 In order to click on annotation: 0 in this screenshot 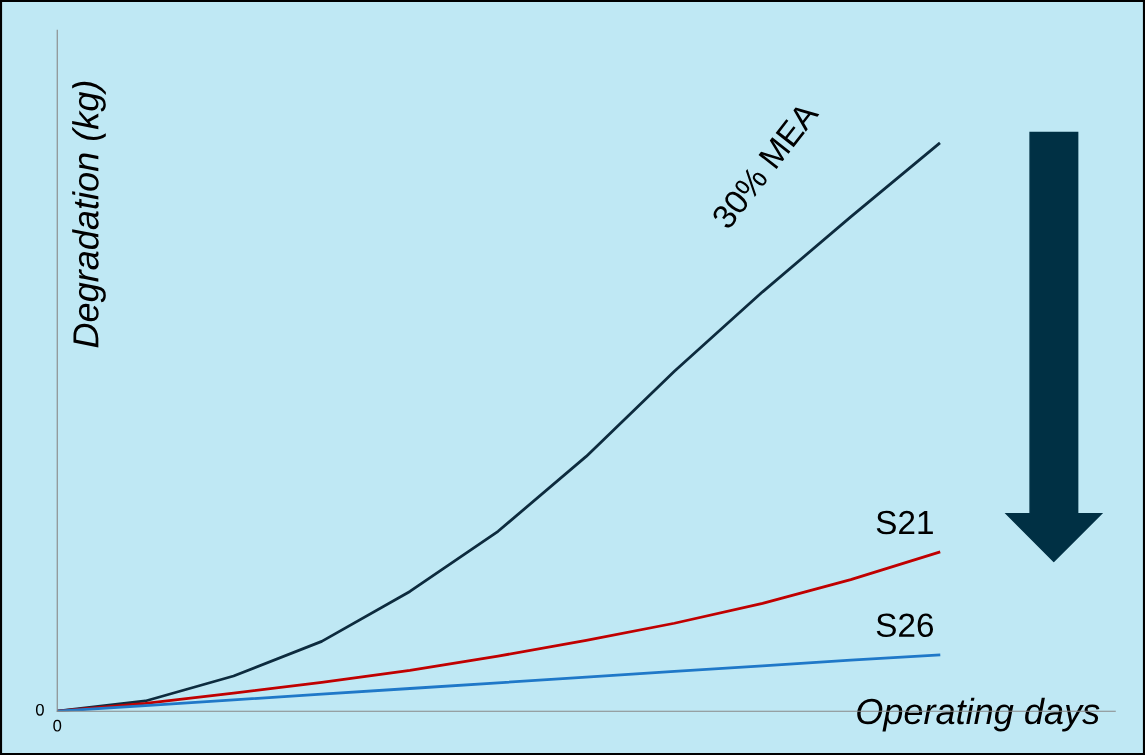, I will do `click(39, 709)`.